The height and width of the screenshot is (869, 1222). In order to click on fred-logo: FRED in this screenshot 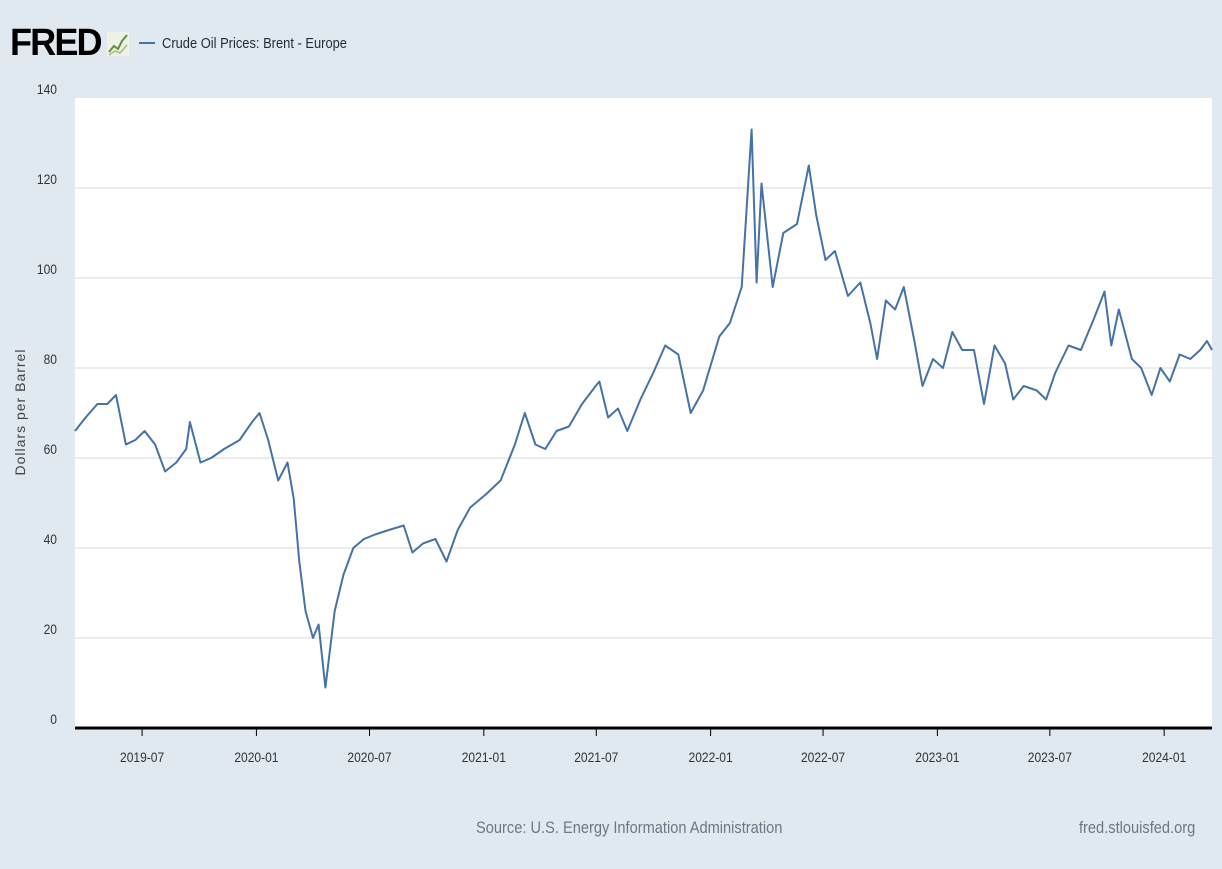, I will do `click(56, 42)`.